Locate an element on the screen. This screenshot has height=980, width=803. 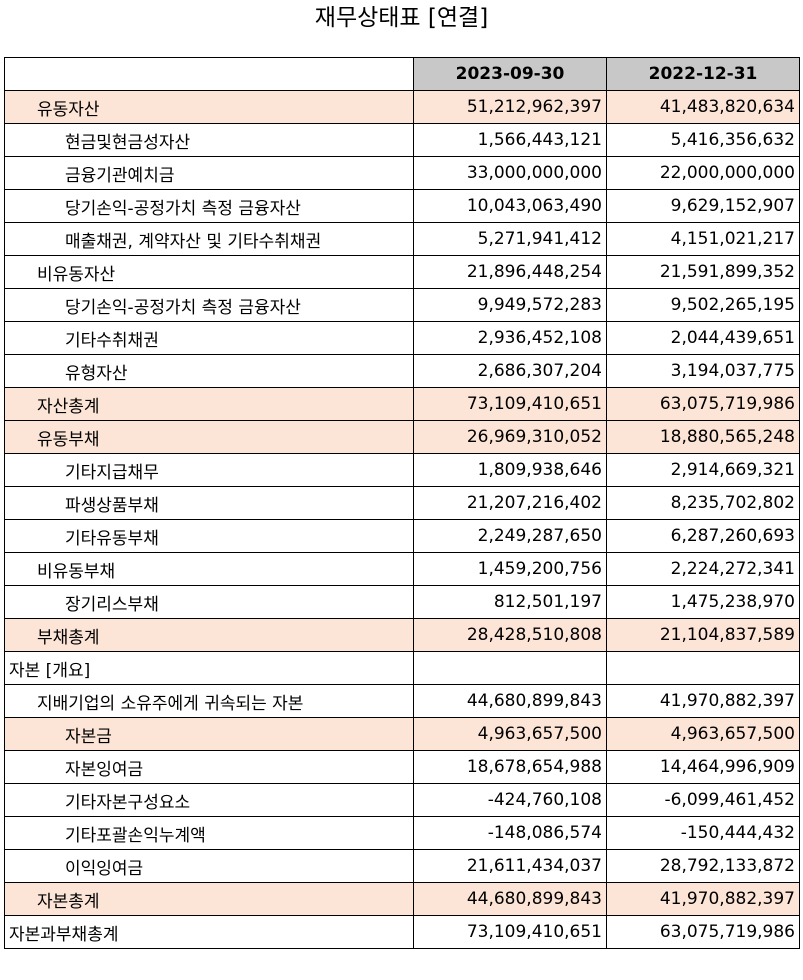
value-2022-12-31: 8,235,702,802 is located at coordinates (703, 503).